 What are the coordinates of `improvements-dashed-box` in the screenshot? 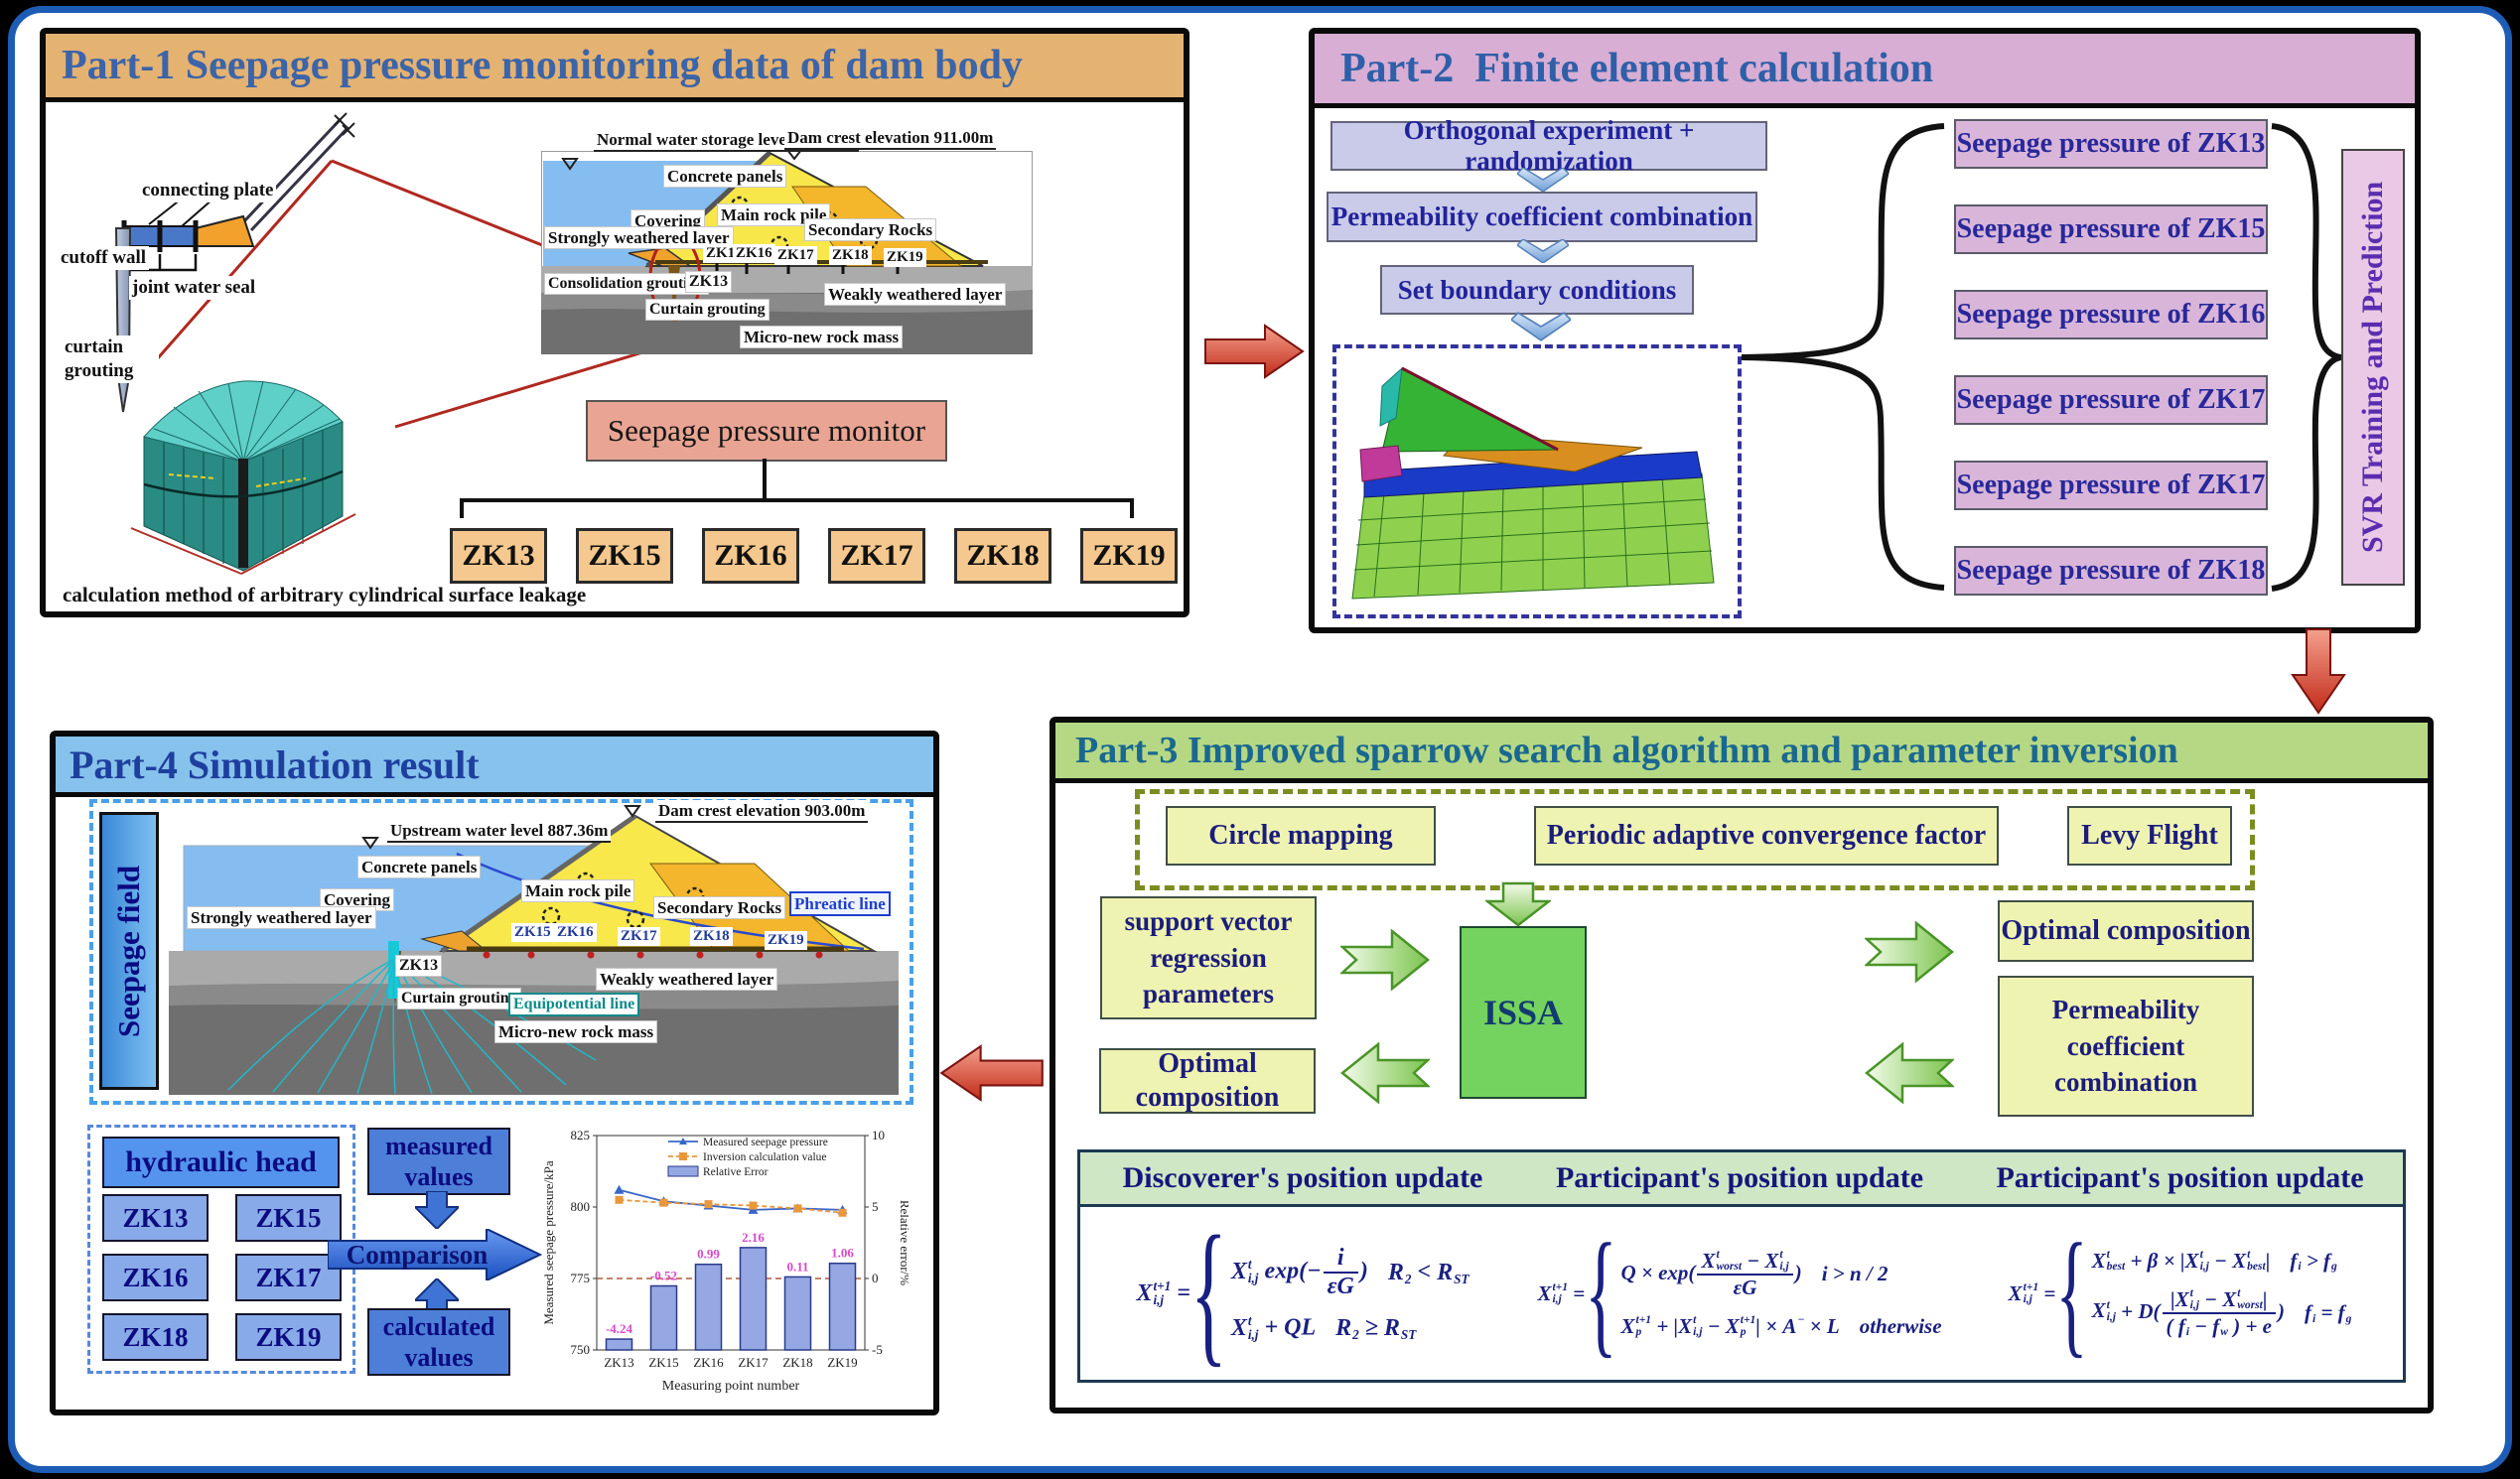 It's located at (1695, 839).